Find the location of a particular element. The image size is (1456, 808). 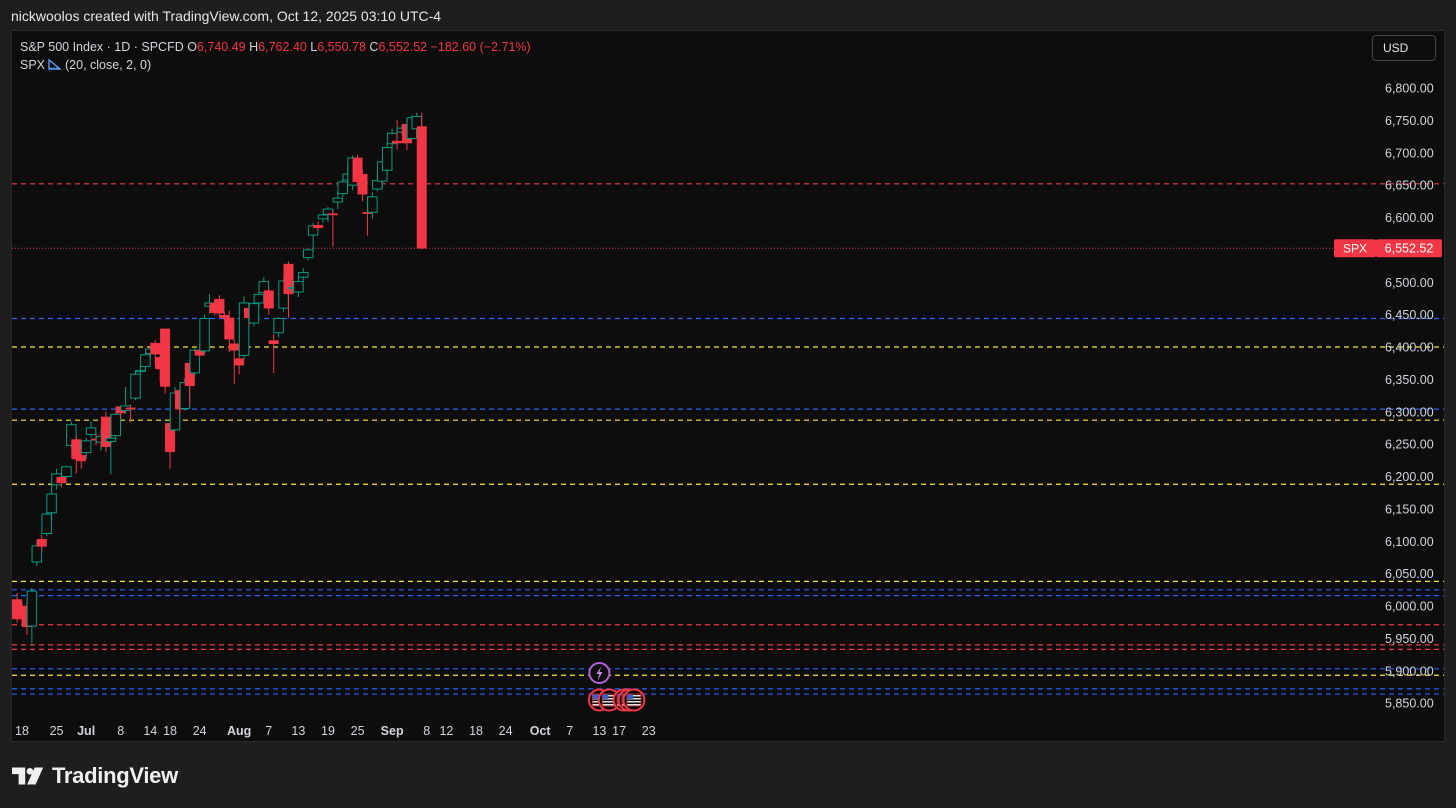

y-tick-label: 6,650.00 is located at coordinates (1409, 186).